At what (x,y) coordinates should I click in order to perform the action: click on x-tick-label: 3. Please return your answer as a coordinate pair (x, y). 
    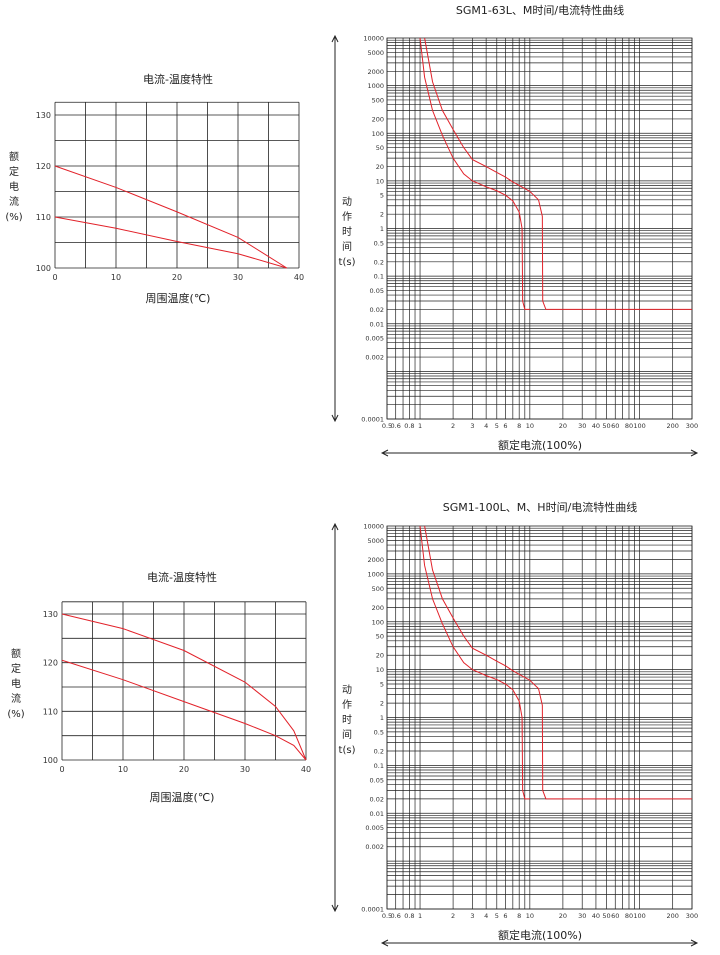
    Looking at the image, I should click on (472, 426).